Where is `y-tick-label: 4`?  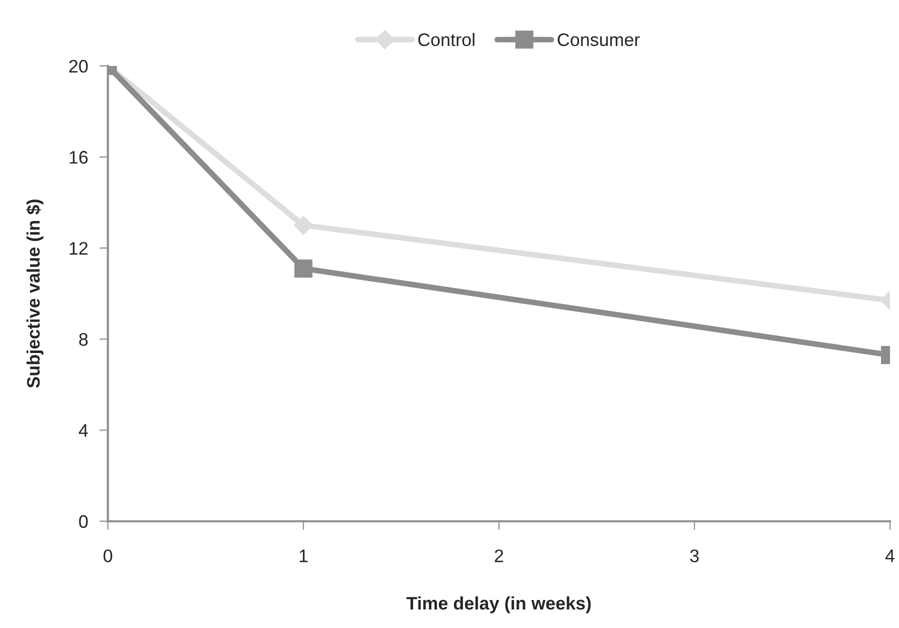
y-tick-label: 4 is located at coordinates (83, 430).